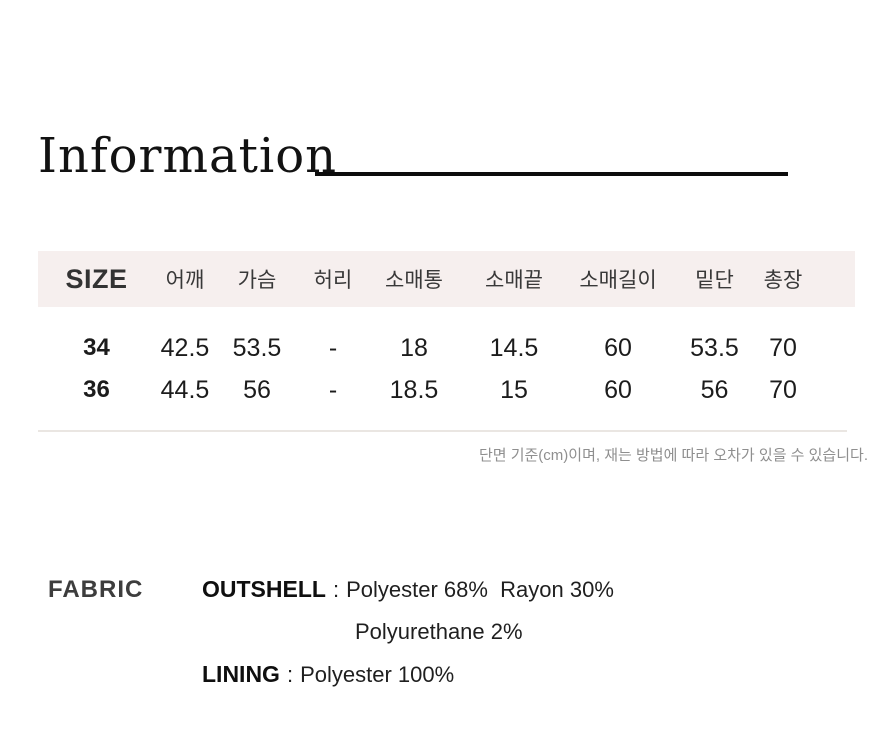 The width and height of the screenshot is (882, 750). Describe the element at coordinates (185, 389) in the screenshot. I see `cell-shoulder: 44.5` at that location.